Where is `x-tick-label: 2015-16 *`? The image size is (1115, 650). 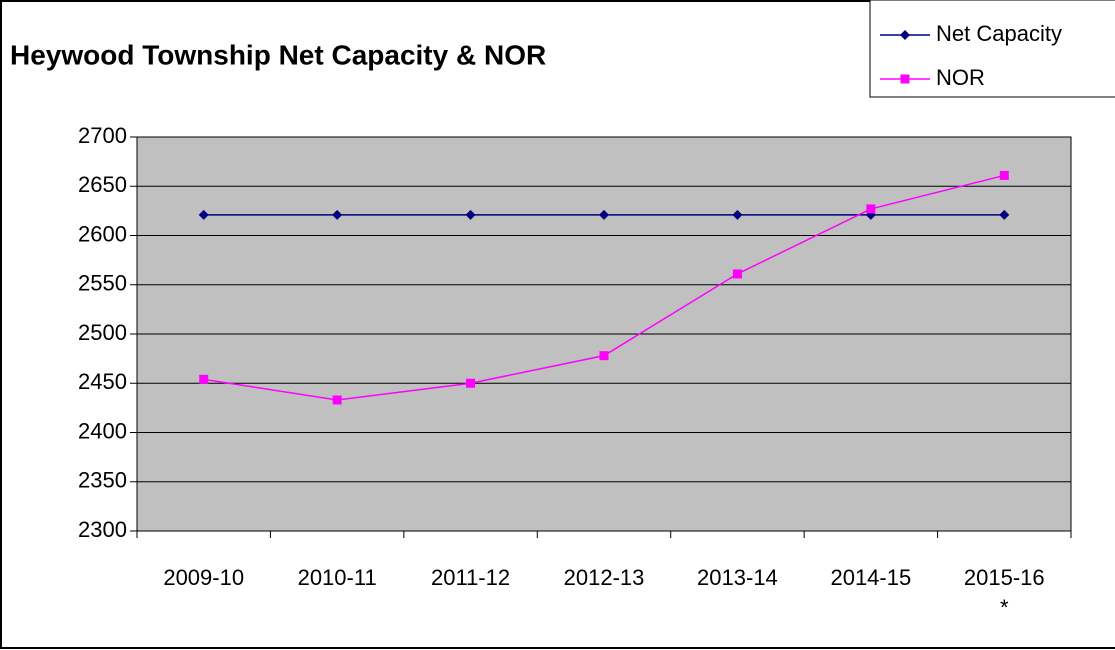 x-tick-label: 2015-16 * is located at coordinates (1004, 592).